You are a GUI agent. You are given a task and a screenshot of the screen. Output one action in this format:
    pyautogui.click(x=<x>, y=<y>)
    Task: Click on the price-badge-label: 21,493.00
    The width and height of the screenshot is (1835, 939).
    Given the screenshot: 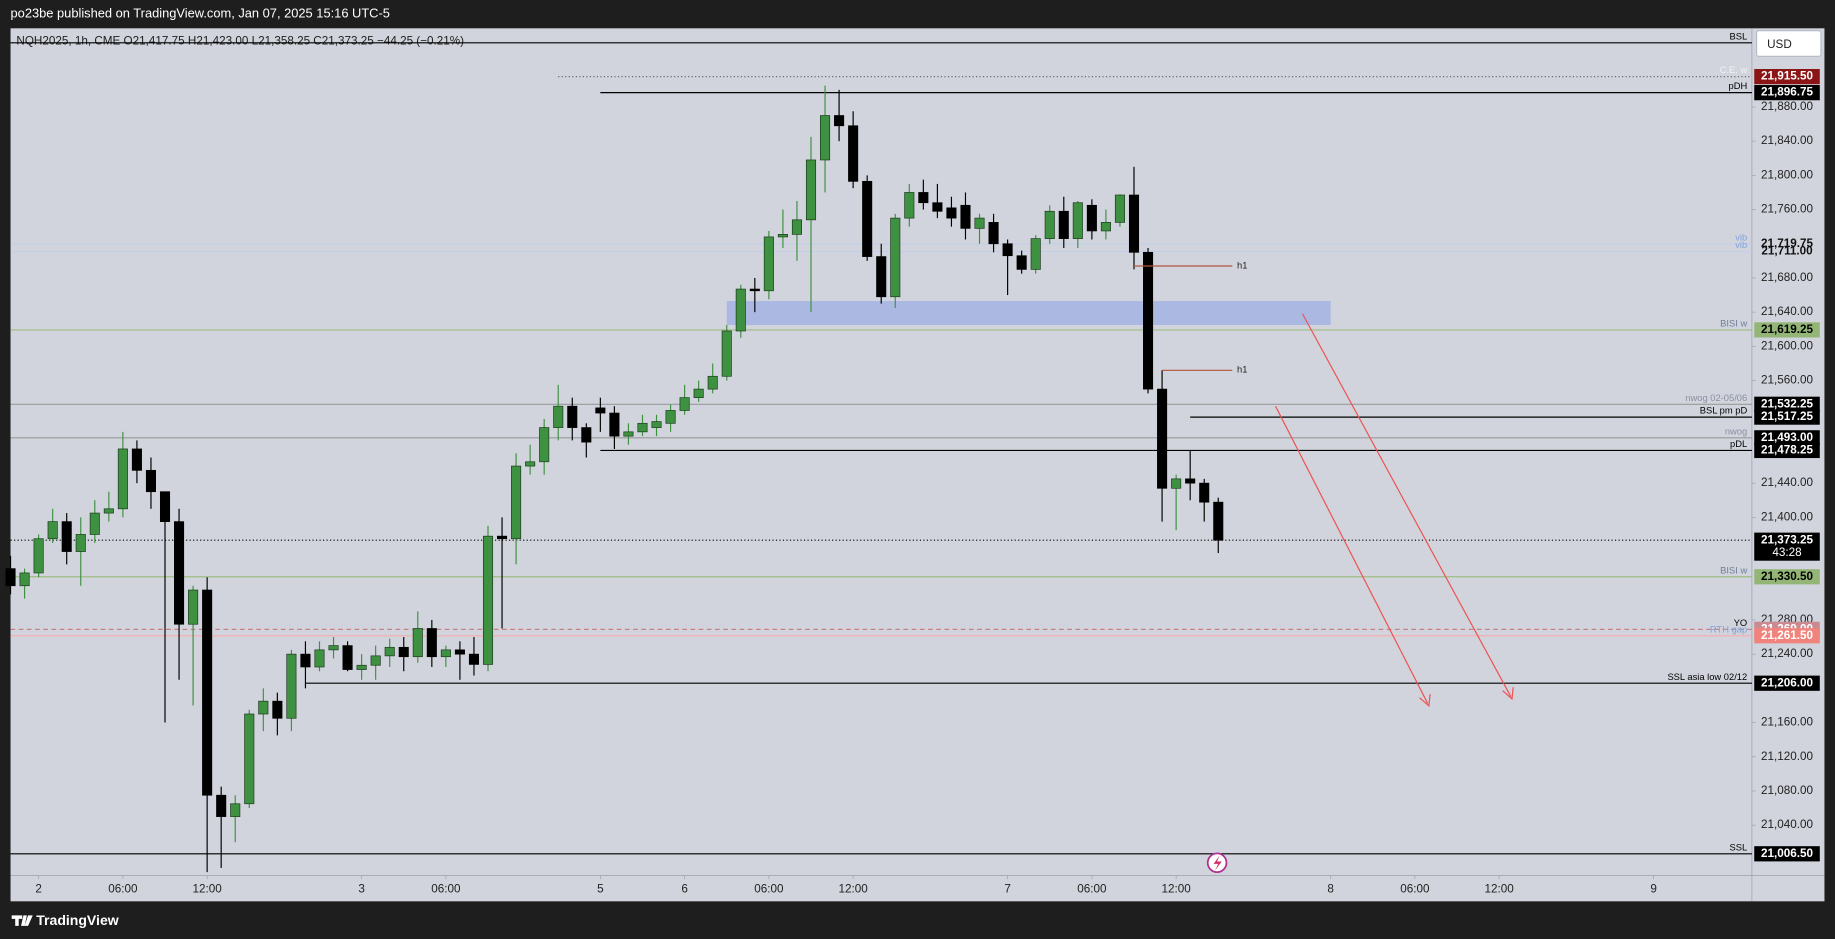 What is the action you would take?
    pyautogui.click(x=1787, y=437)
    